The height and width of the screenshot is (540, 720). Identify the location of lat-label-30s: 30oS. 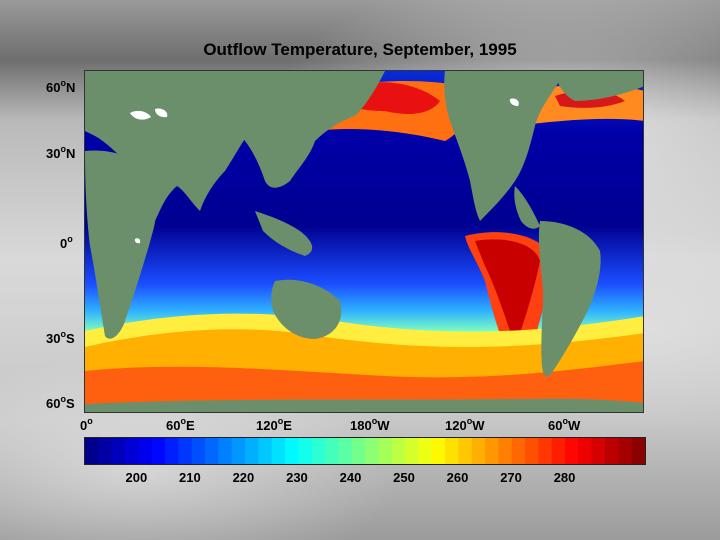
(60, 337).